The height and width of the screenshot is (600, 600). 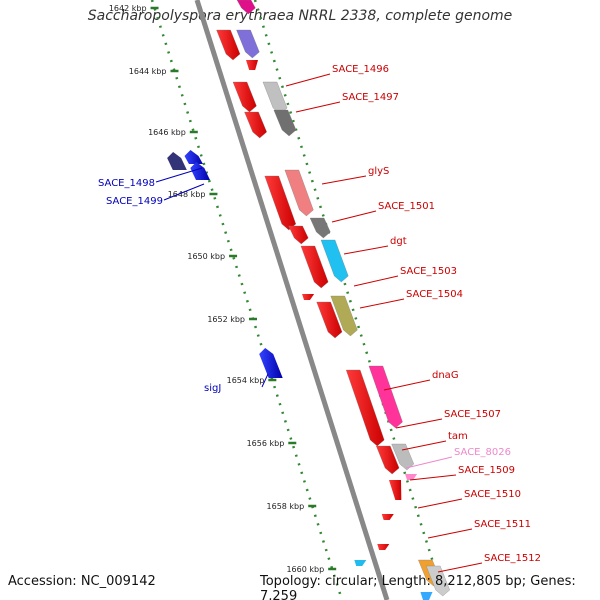 I want to click on gene-label-sace_8026: SACE_8026, so click(x=482, y=452).